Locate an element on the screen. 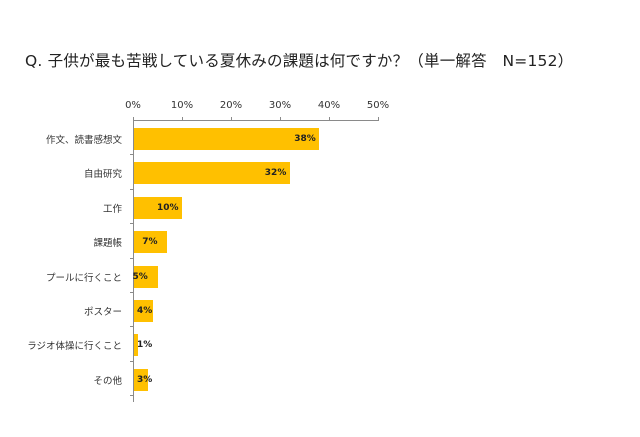 The image size is (640, 437). bar-value-label: 4% is located at coordinates (145, 311).